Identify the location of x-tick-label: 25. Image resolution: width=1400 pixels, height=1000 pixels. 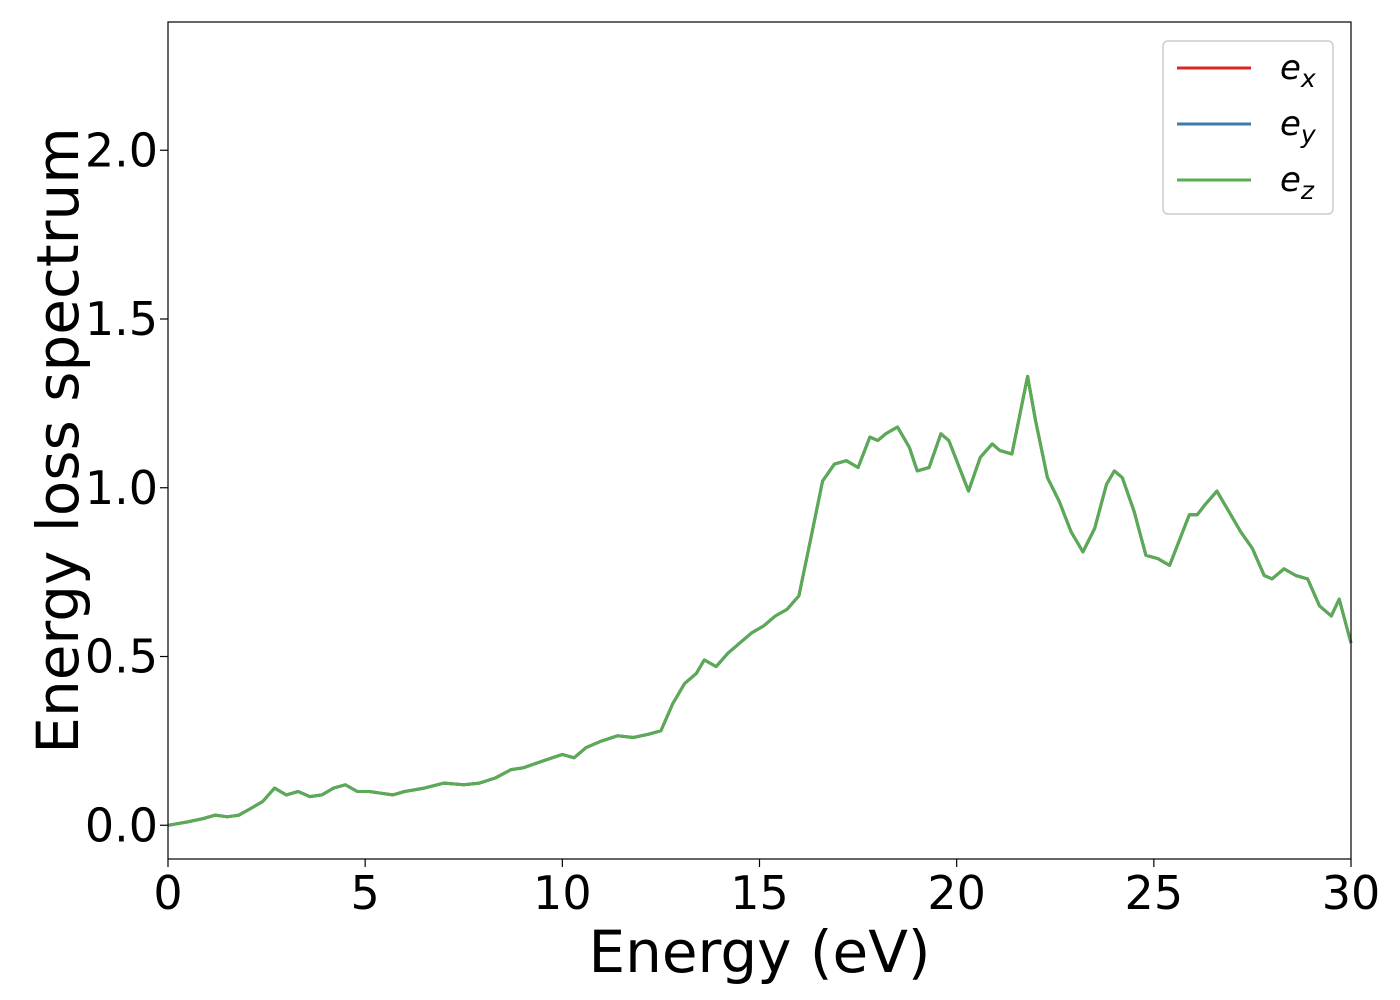
(1154, 893).